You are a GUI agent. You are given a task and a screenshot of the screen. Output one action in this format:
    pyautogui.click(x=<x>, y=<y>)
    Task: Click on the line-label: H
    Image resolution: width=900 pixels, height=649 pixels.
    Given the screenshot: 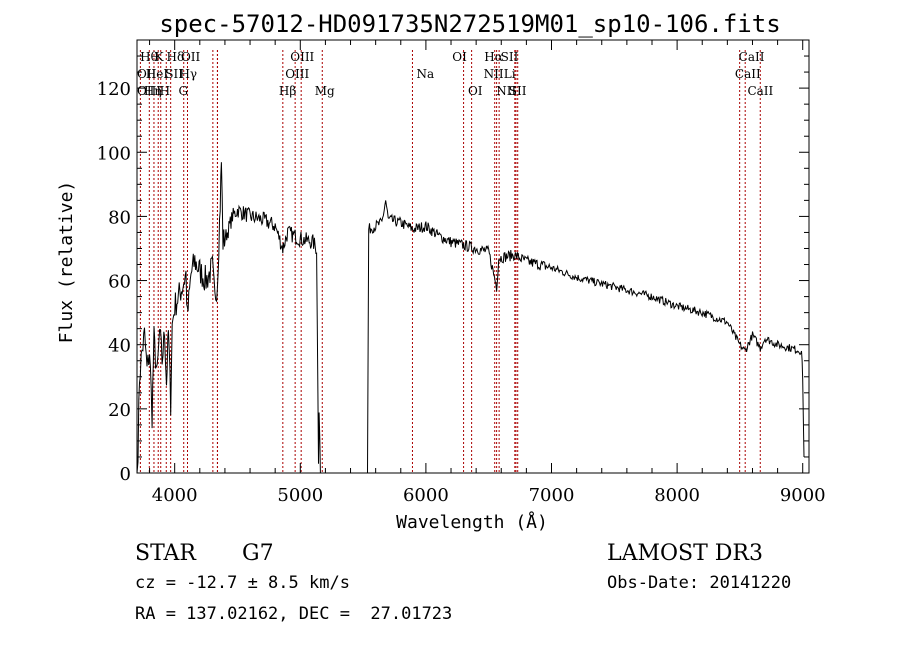 What is the action you would take?
    pyautogui.click(x=165, y=91)
    